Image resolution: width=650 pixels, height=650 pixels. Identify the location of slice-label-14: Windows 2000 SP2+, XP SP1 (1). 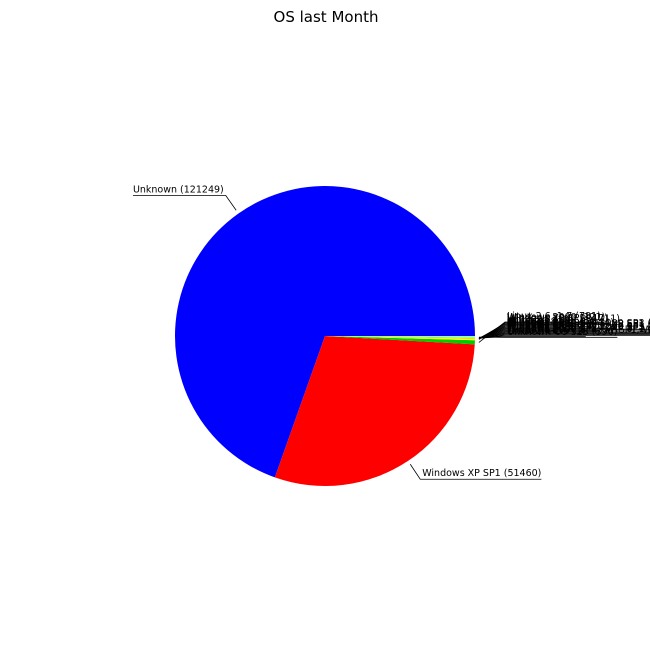
(578, 327).